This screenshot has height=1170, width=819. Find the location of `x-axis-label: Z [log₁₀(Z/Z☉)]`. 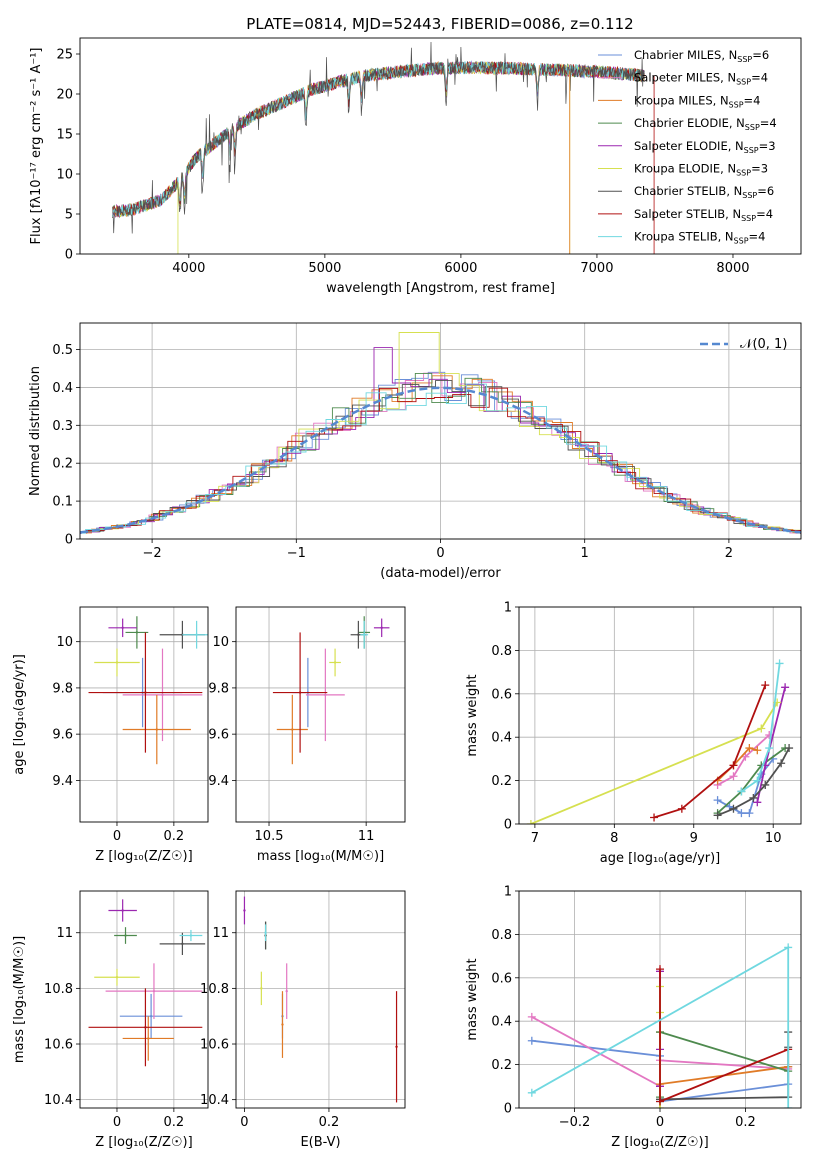

x-axis-label: Z [log₁₀(Z/Z☉)] is located at coordinates (143, 1142).